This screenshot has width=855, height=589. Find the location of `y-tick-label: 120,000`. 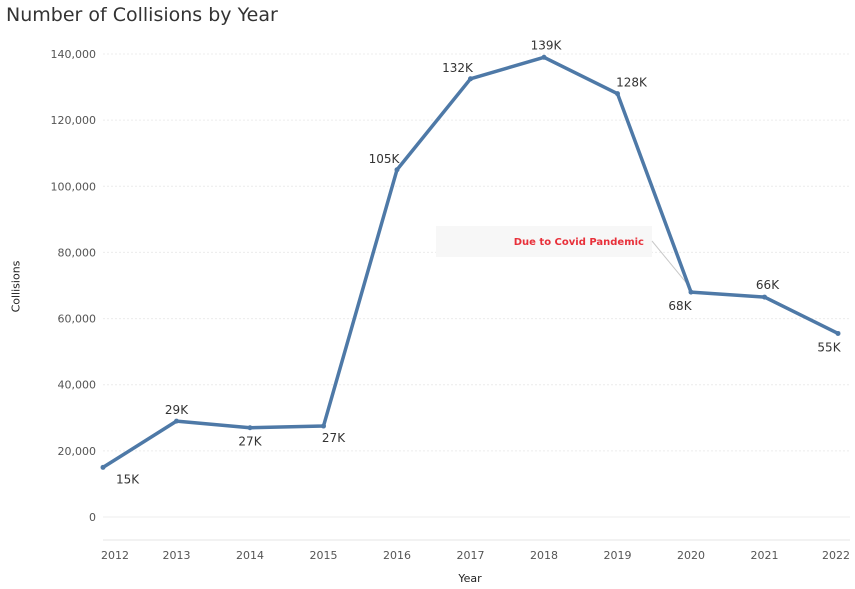

y-tick-label: 120,000 is located at coordinates (74, 120).